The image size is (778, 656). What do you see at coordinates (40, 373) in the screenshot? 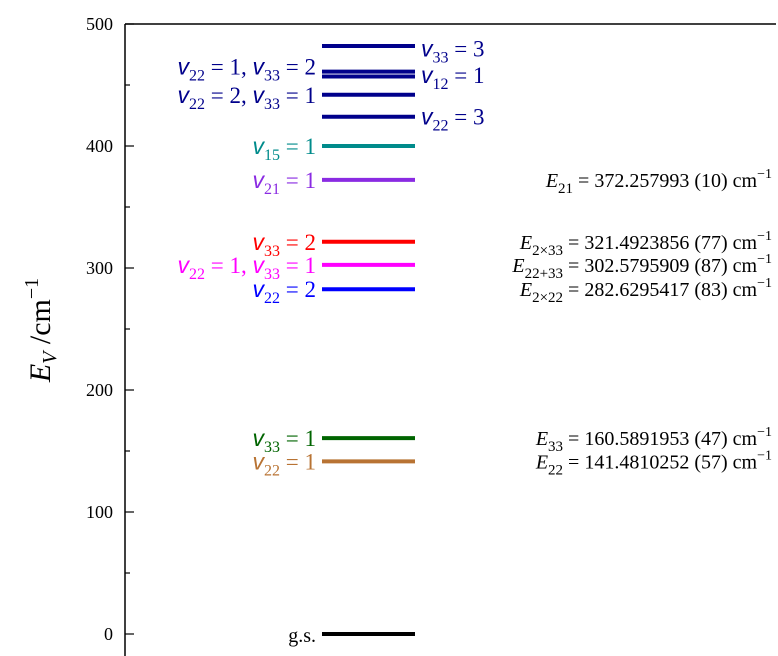
I see `y-axis-title-main: E` at bounding box center [40, 373].